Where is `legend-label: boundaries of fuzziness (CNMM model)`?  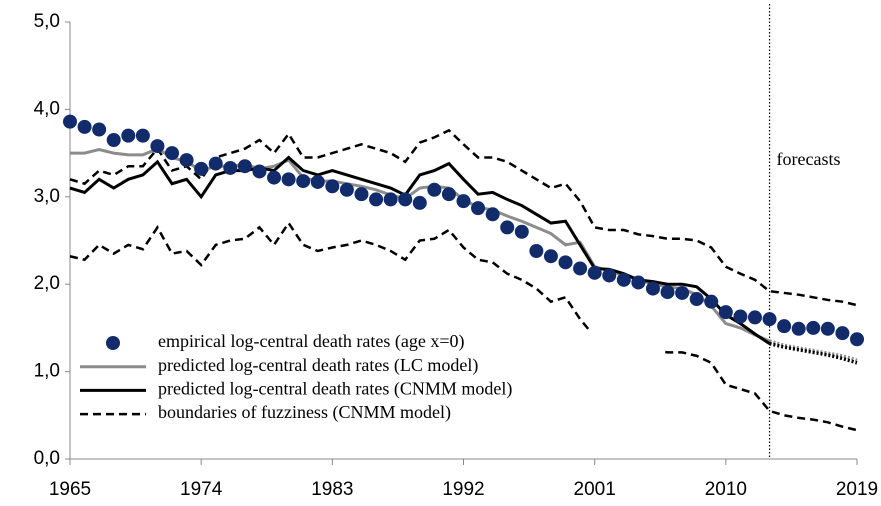 legend-label: boundaries of fuzziness (CNMM model) is located at coordinates (304, 412).